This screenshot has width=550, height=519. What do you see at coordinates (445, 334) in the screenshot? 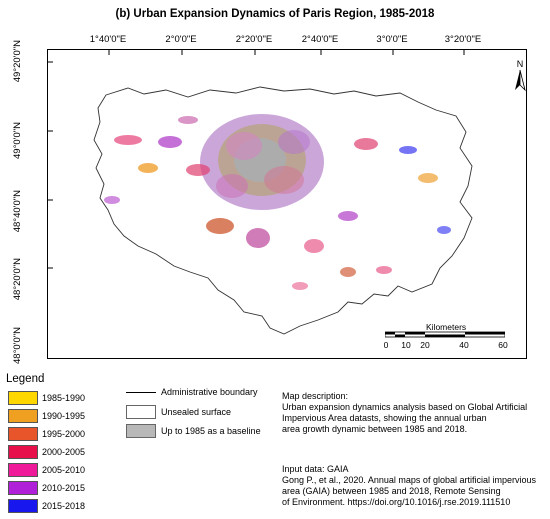
I see `scalebar` at bounding box center [445, 334].